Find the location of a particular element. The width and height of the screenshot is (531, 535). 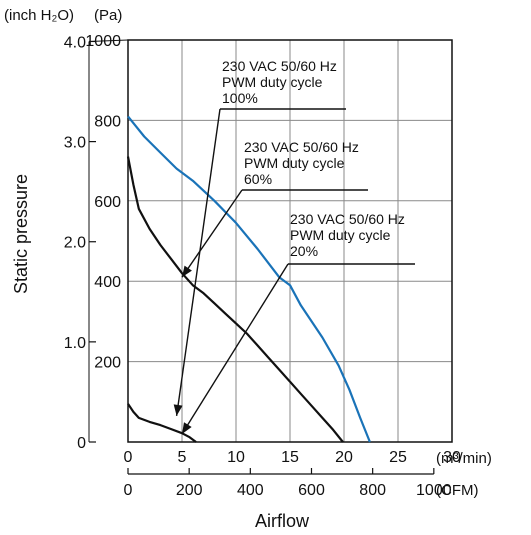

x-tick-m3min-2: 10 is located at coordinates (236, 457).